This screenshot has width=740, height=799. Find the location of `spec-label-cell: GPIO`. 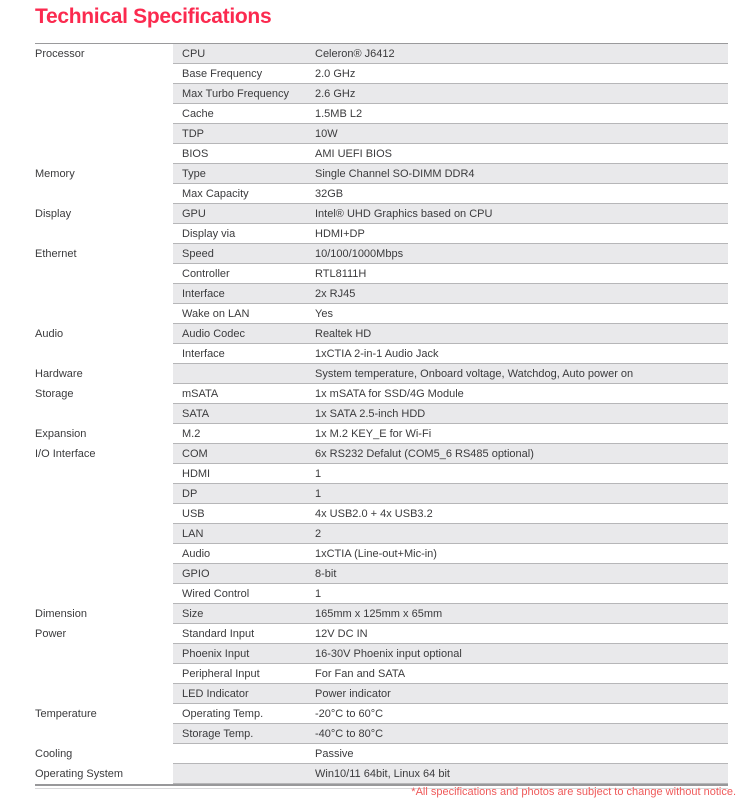

spec-label-cell: GPIO is located at coordinates (196, 573).